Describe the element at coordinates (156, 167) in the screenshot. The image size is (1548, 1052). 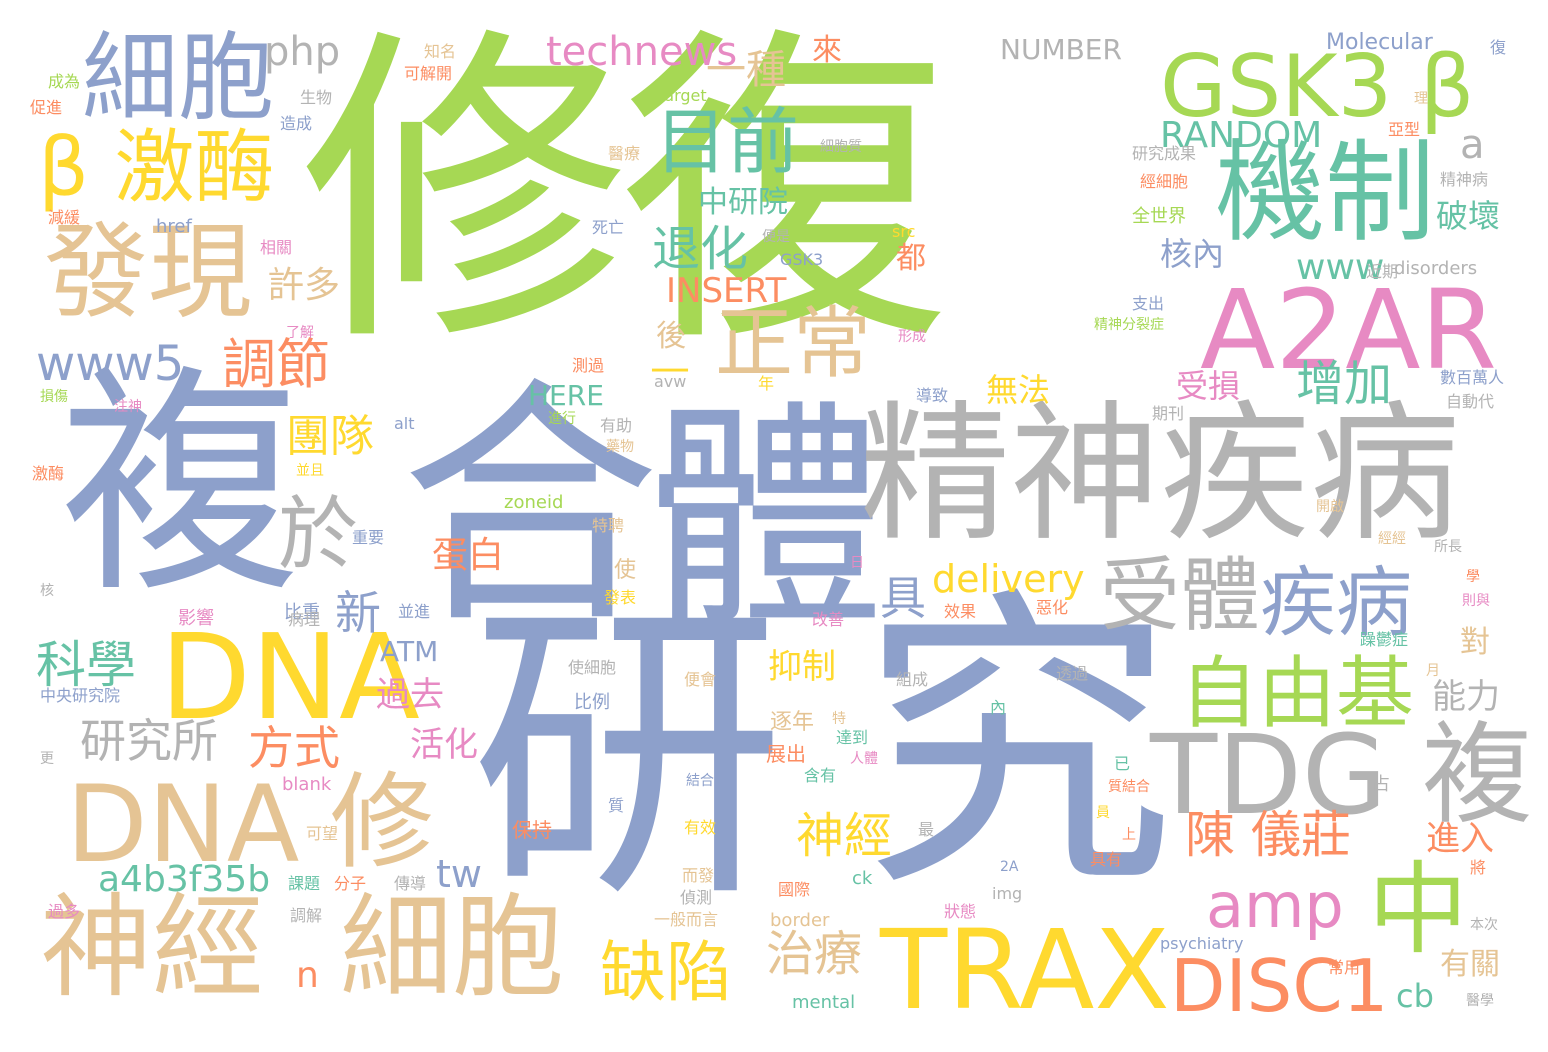
I see `word-bjimei: β 激酶` at that location.